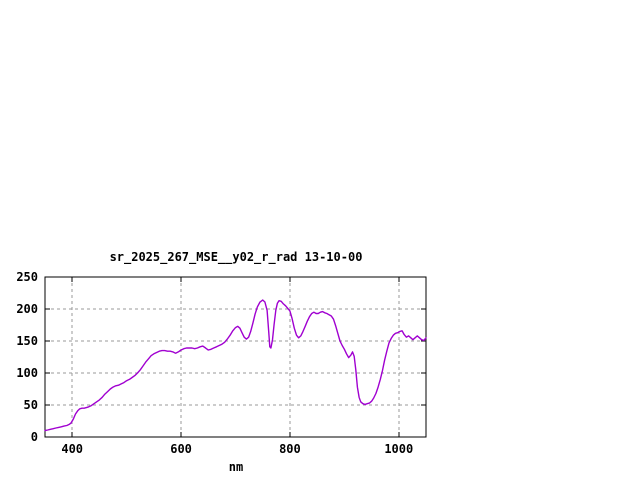 The image size is (640, 480). Describe the element at coordinates (34, 437) in the screenshot. I see `y-tick-label: 0` at that location.